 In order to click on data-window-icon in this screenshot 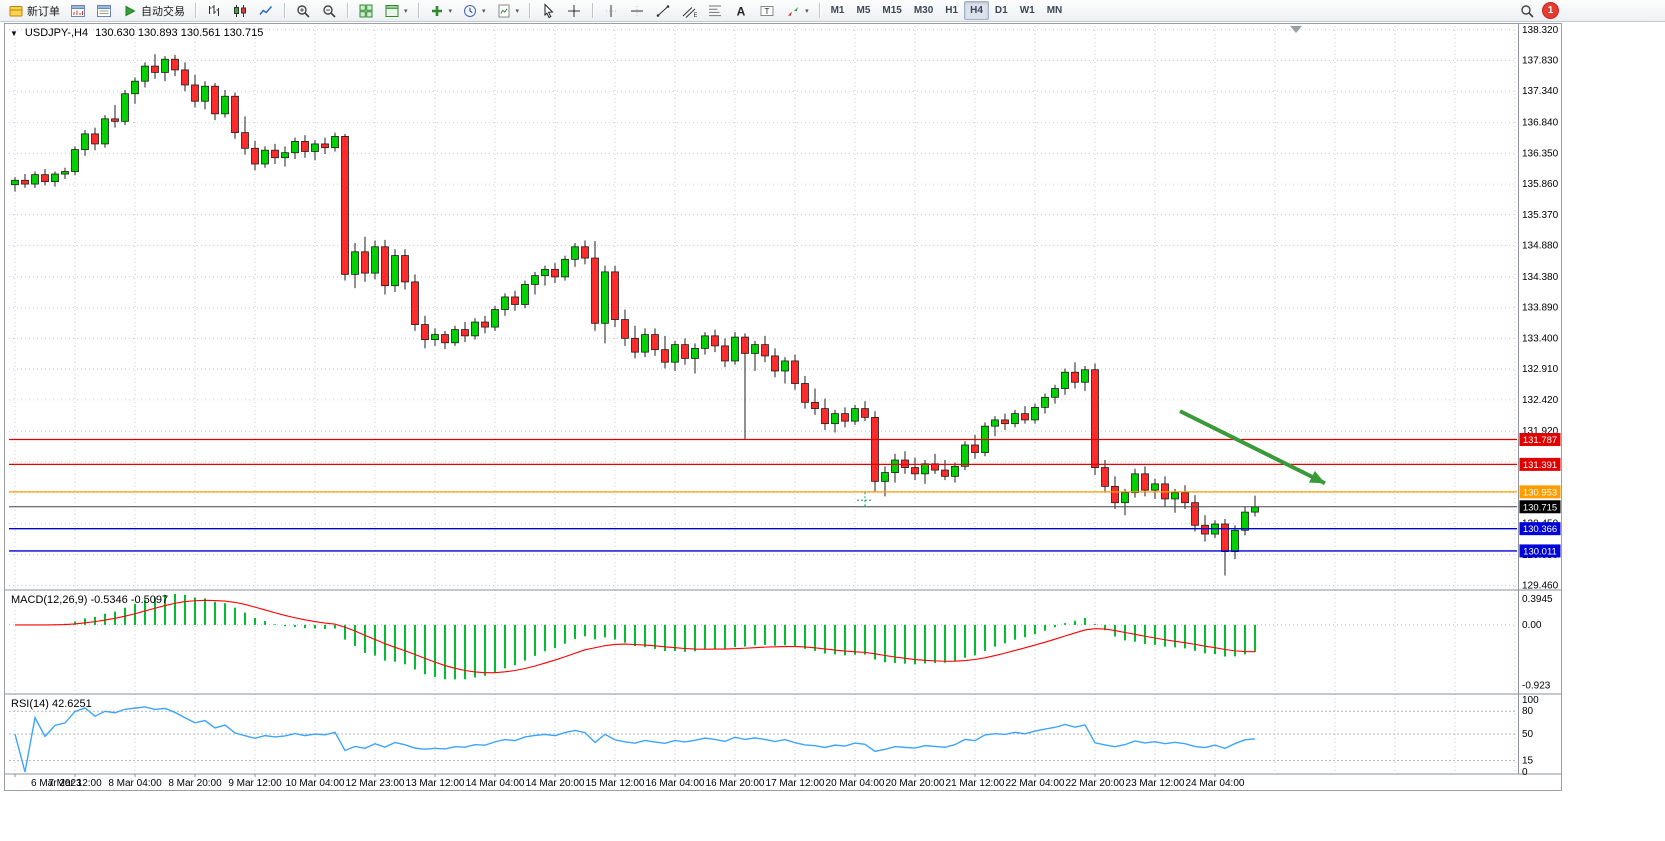, I will do `click(104, 11)`.